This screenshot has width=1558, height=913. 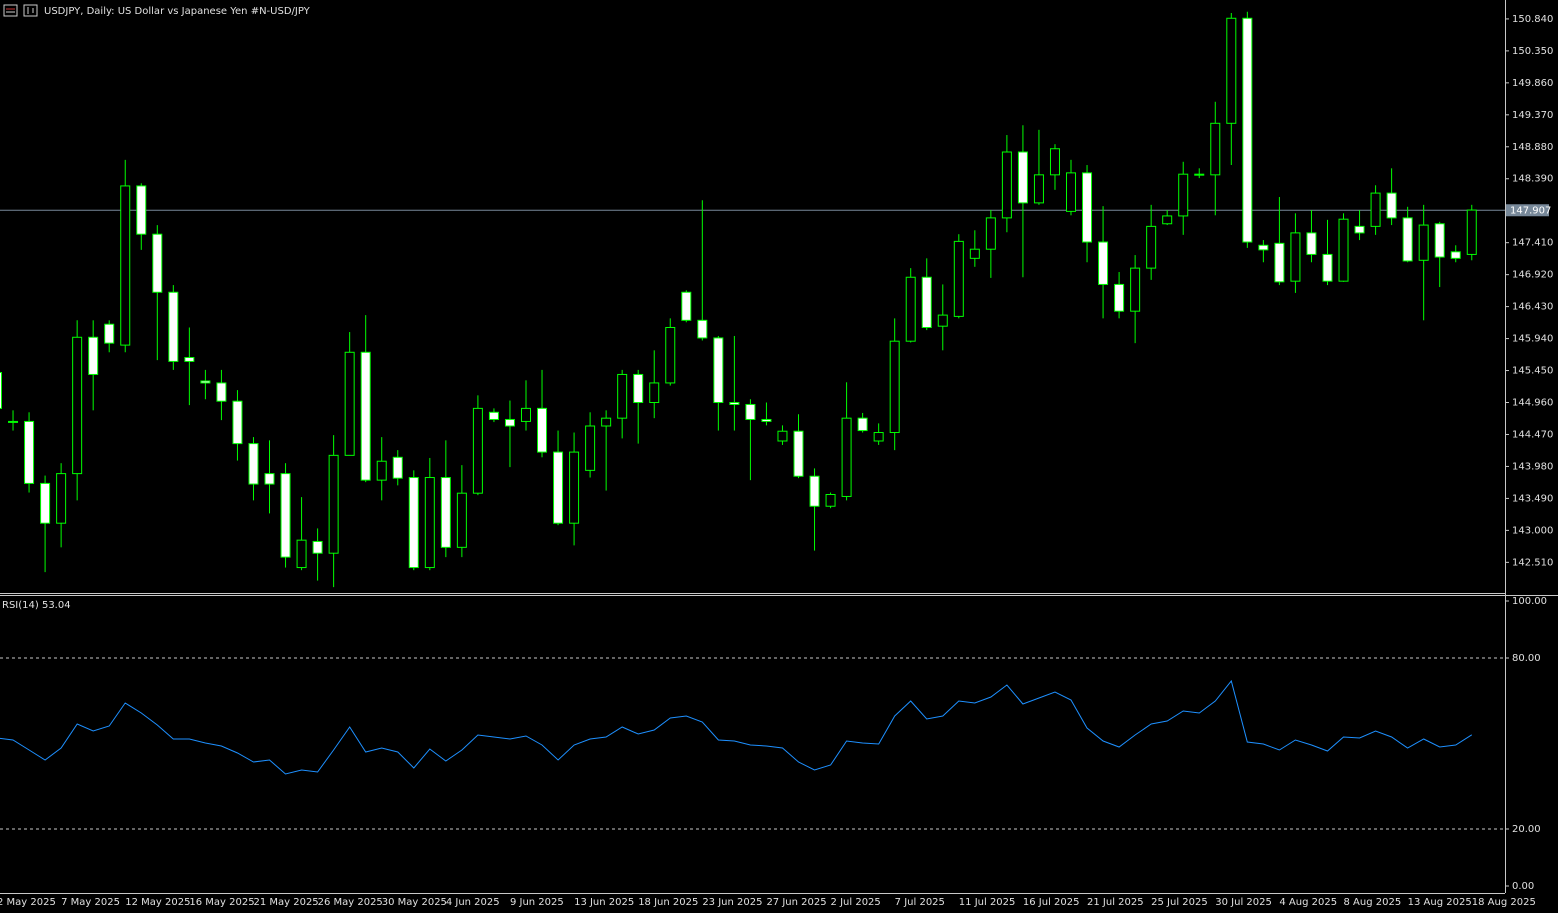 What do you see at coordinates (796, 902) in the screenshot?
I see `x-tick-label: 27 Jun 2025` at bounding box center [796, 902].